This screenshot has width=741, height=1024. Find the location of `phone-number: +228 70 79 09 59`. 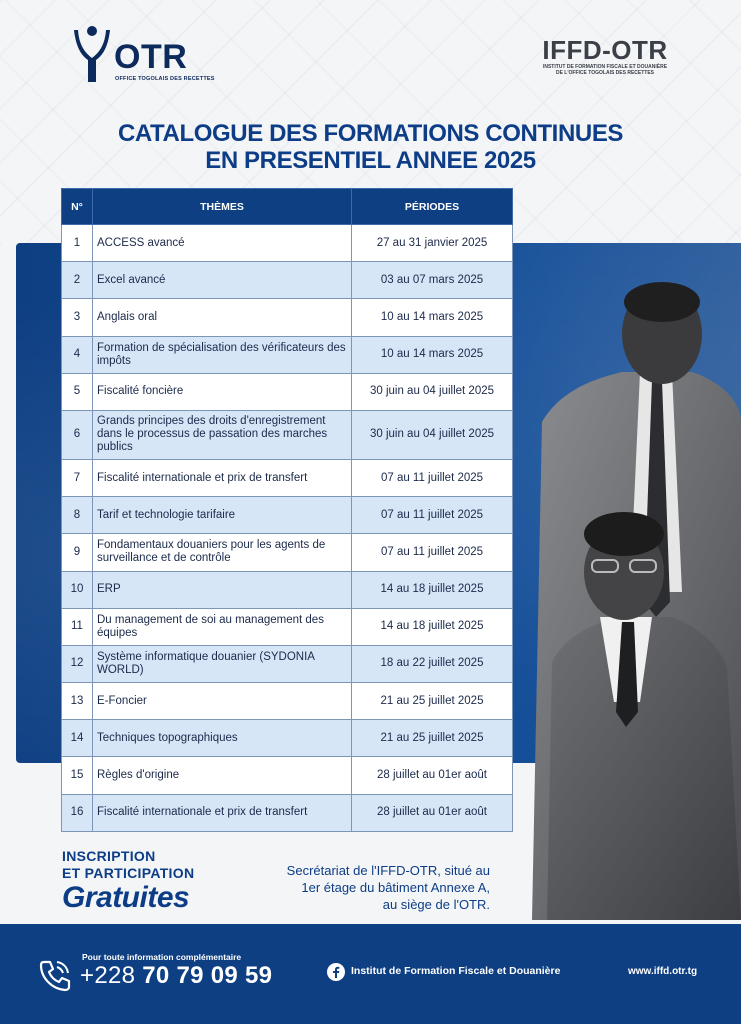

phone-number: +228 70 79 09 59 is located at coordinates (176, 976).